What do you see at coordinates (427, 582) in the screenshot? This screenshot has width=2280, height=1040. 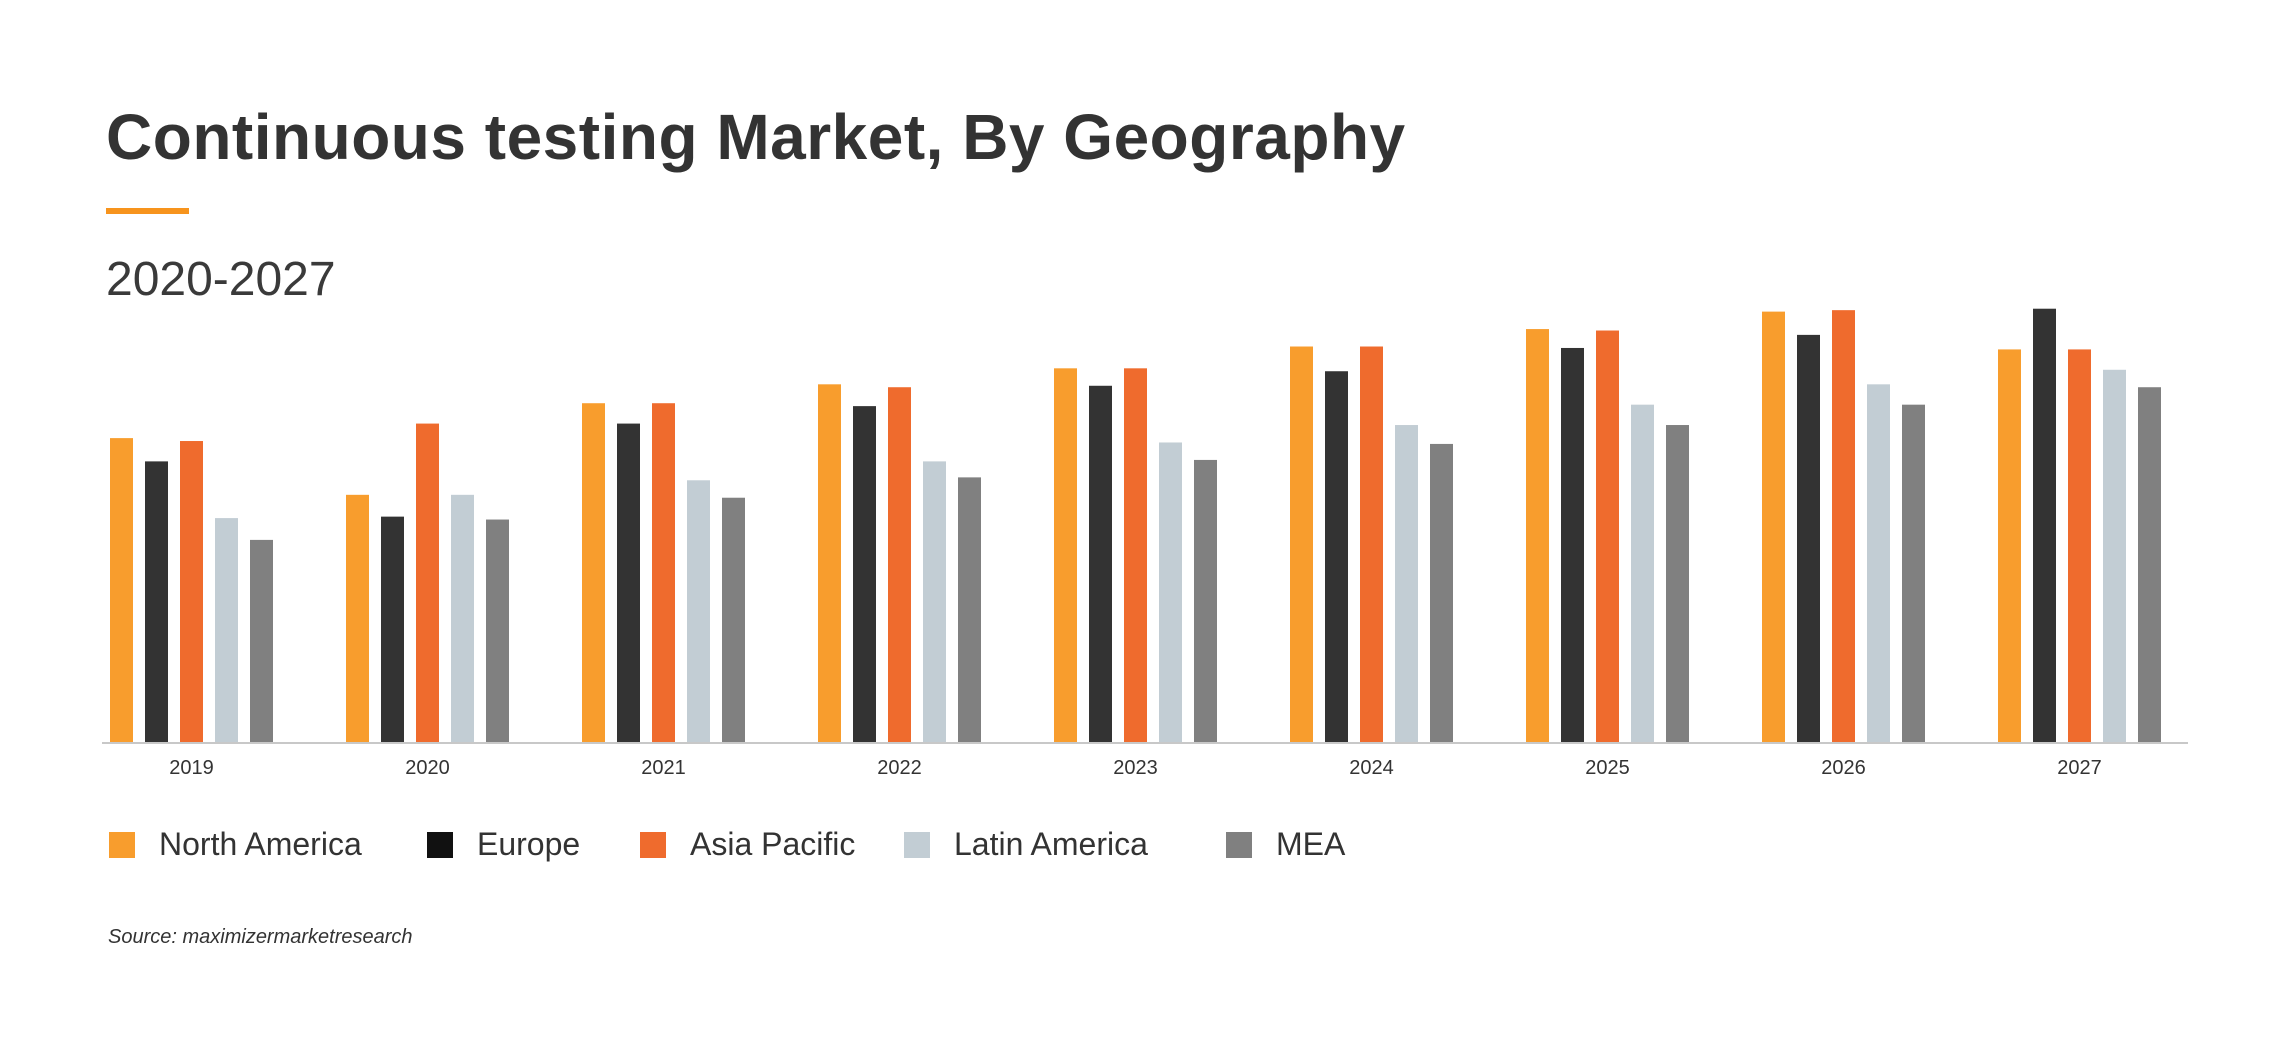 I see `bar-asia-pacific-2020` at bounding box center [427, 582].